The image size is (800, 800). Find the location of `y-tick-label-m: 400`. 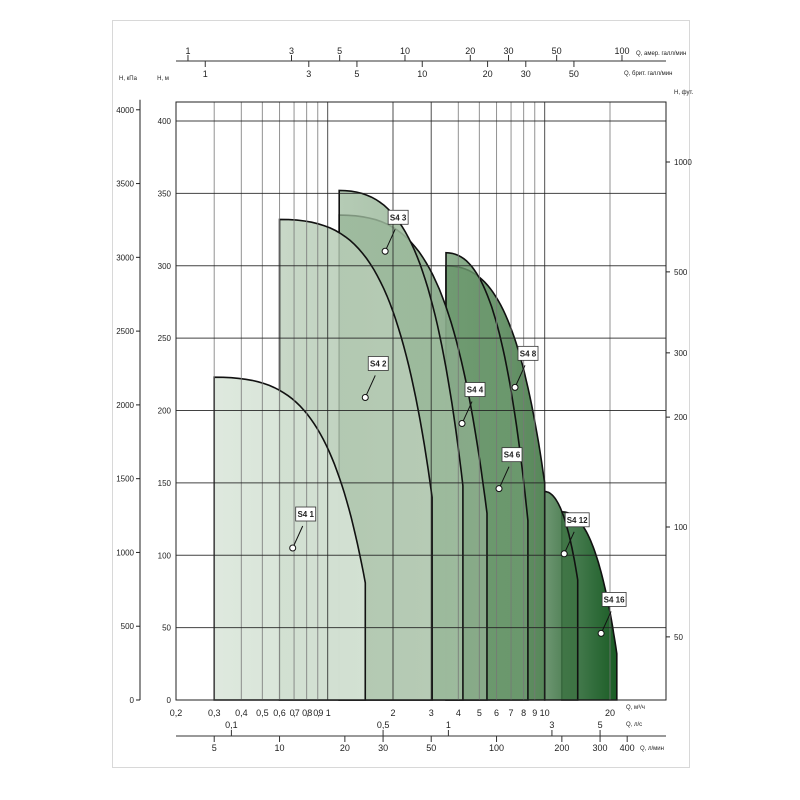

y-tick-label-m: 400 is located at coordinates (165, 121).